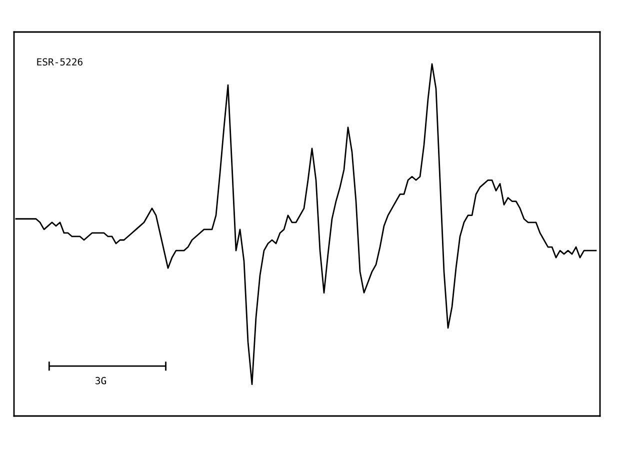 This screenshot has width=620, height=455. I want to click on annotation: 3G, so click(101, 380).